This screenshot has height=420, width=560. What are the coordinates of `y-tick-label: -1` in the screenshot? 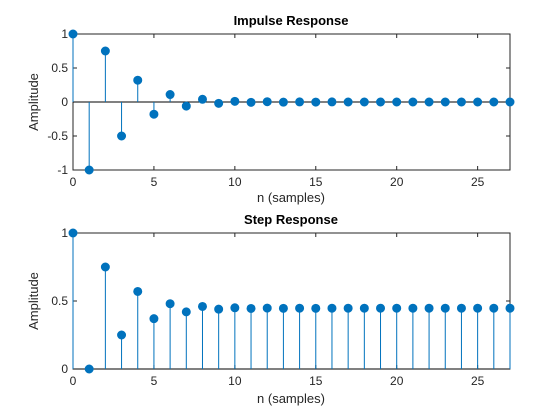 It's located at (62, 170).